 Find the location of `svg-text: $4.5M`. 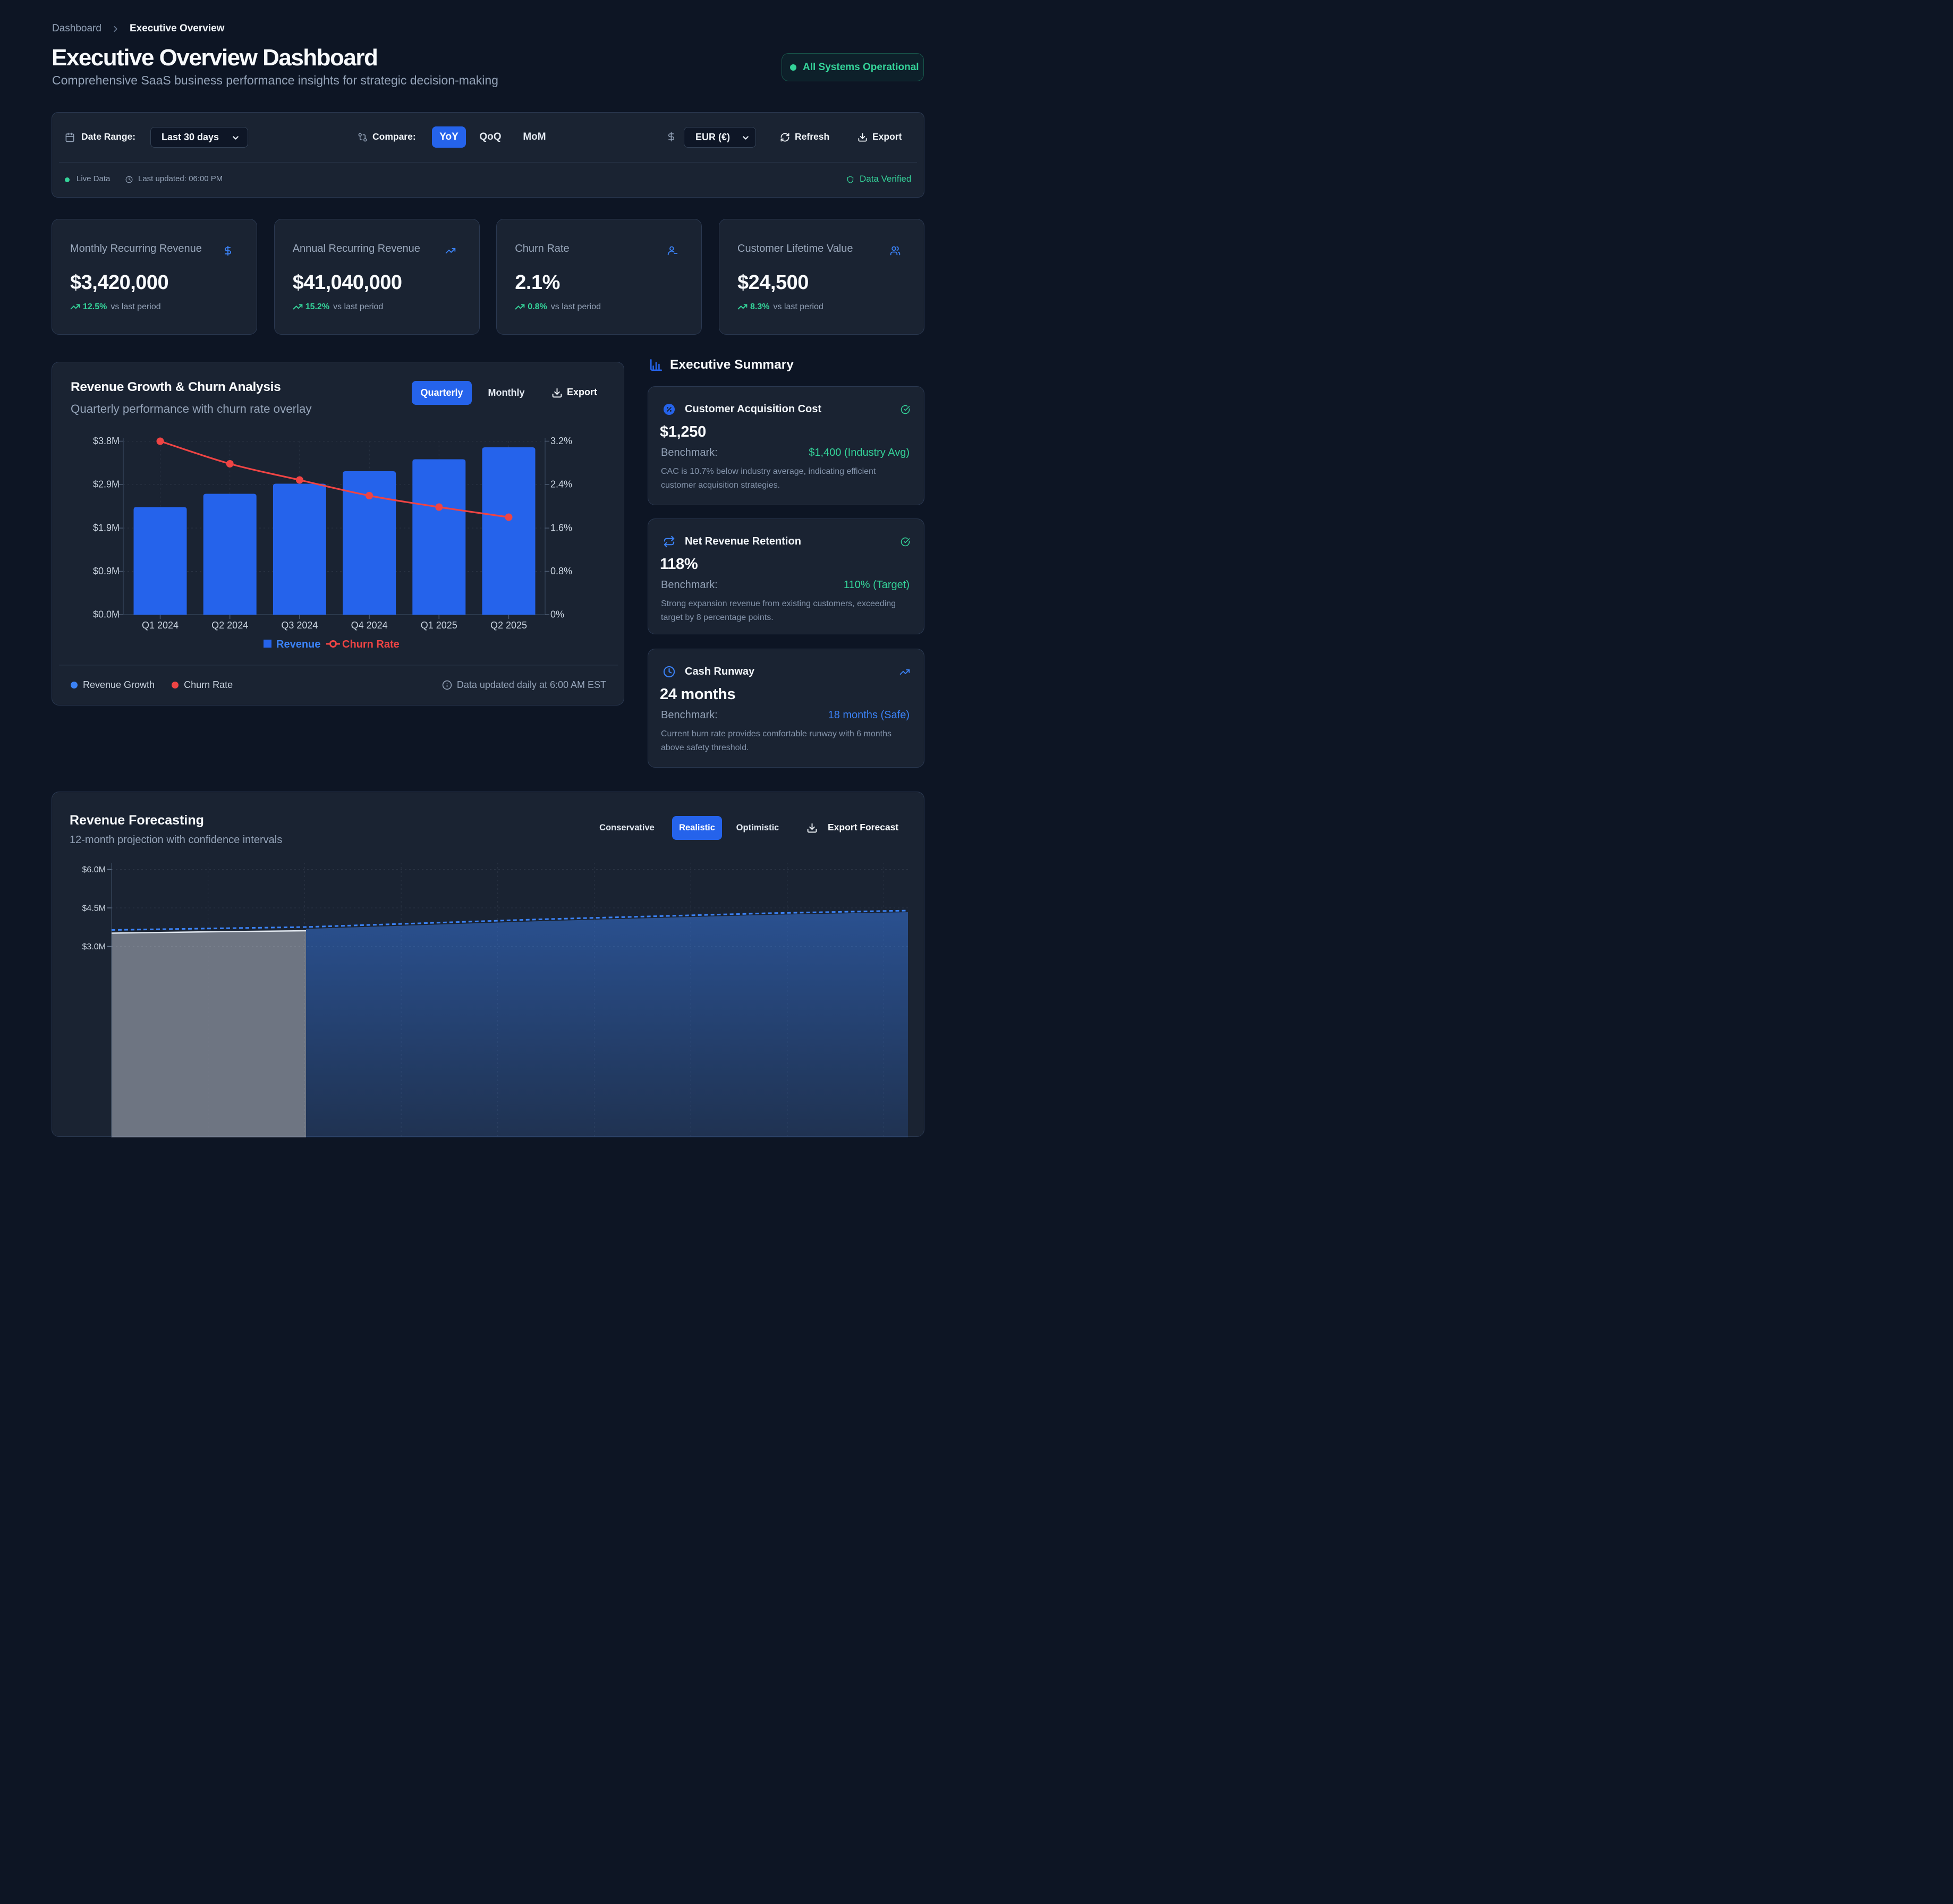

svg-text: $4.5M is located at coordinates (94, 908).